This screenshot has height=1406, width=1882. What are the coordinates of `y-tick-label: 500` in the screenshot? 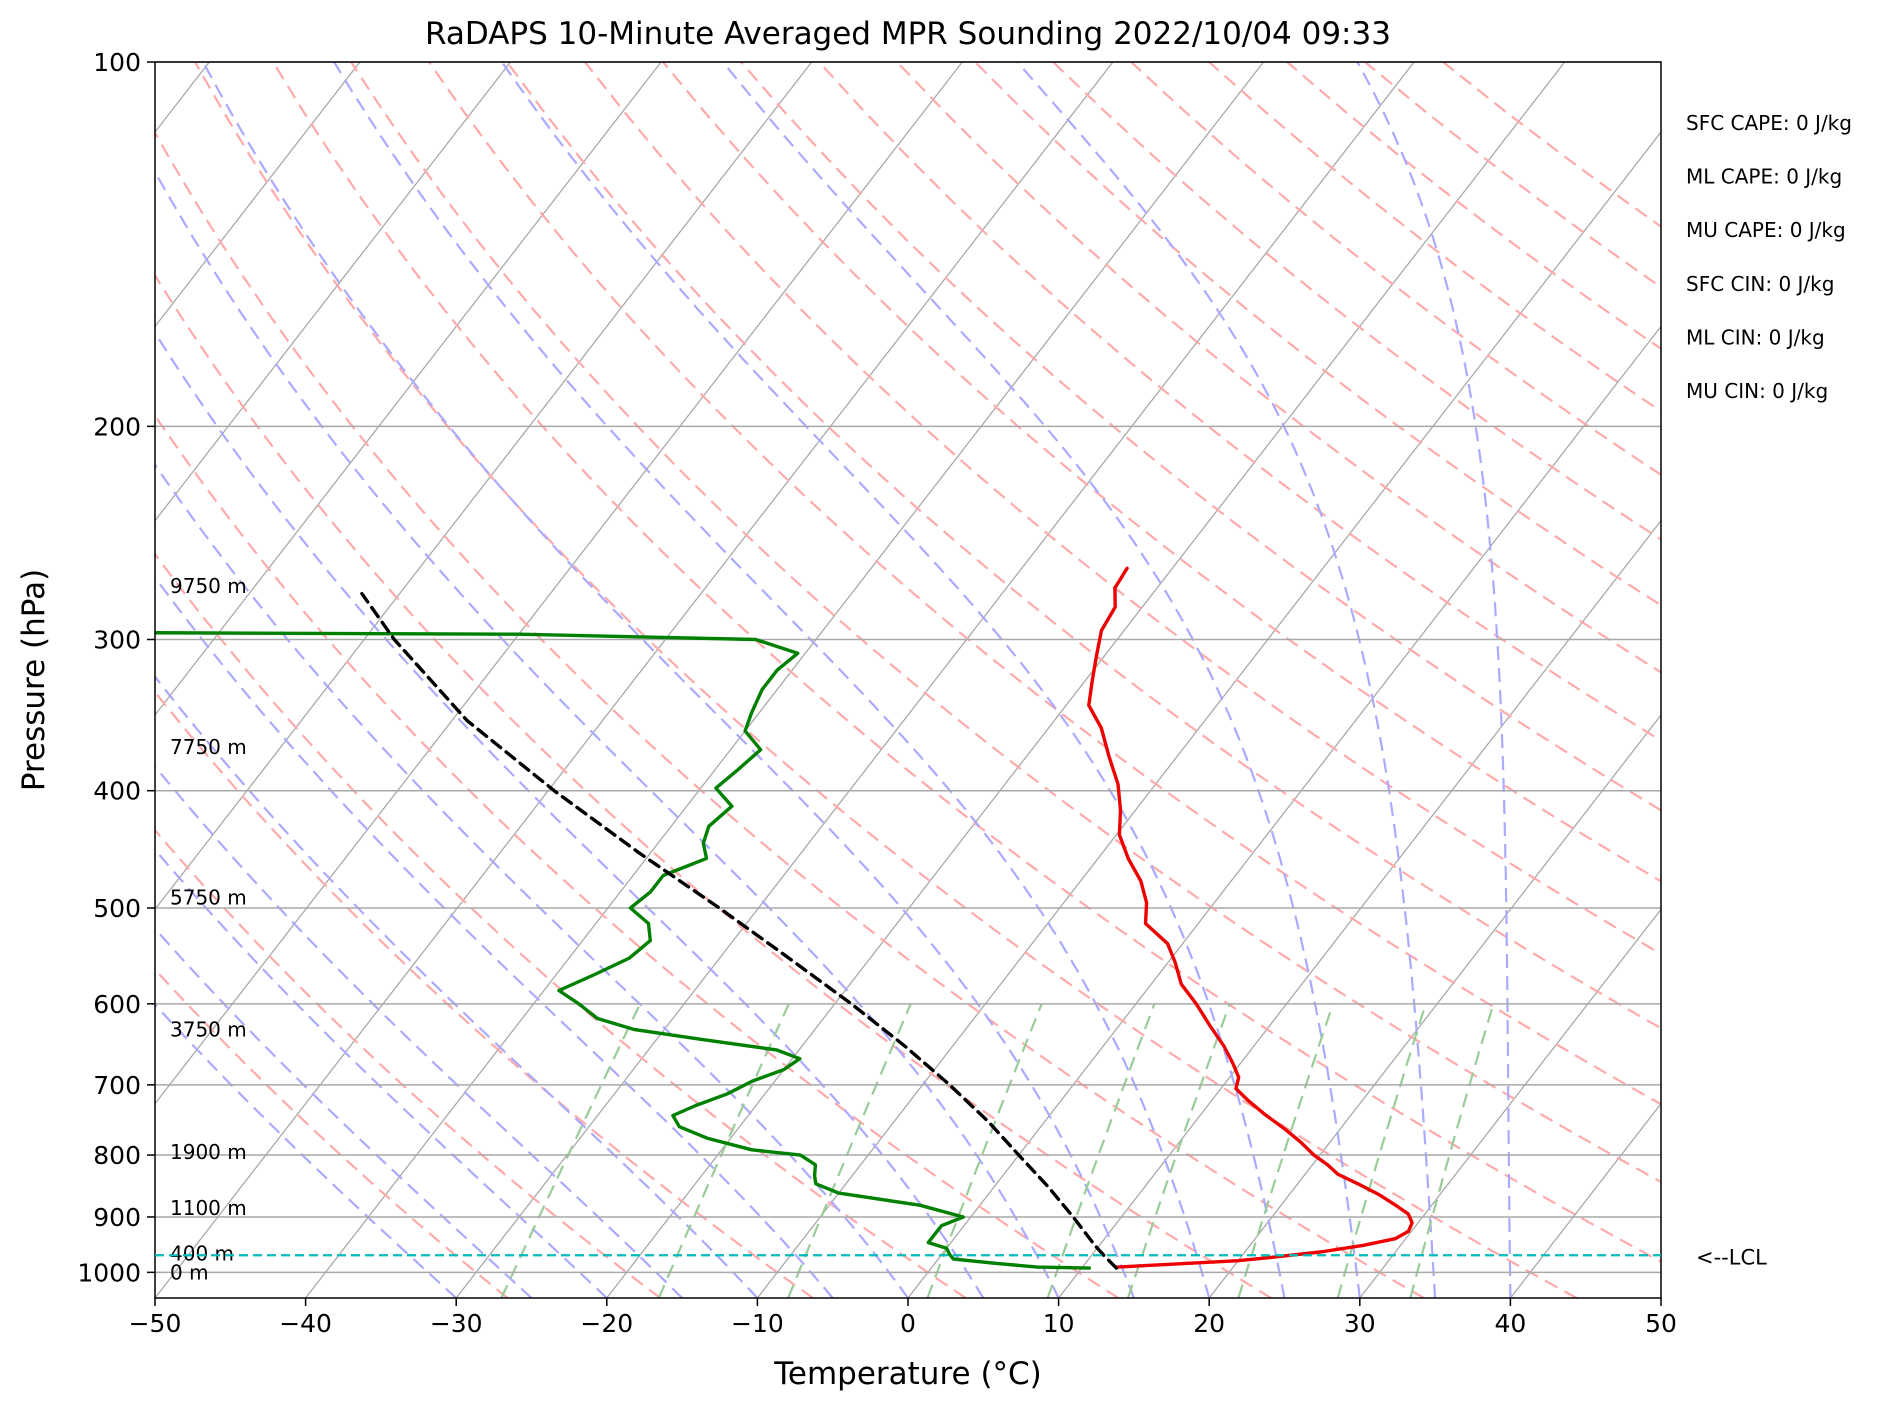 It's located at (117, 908).